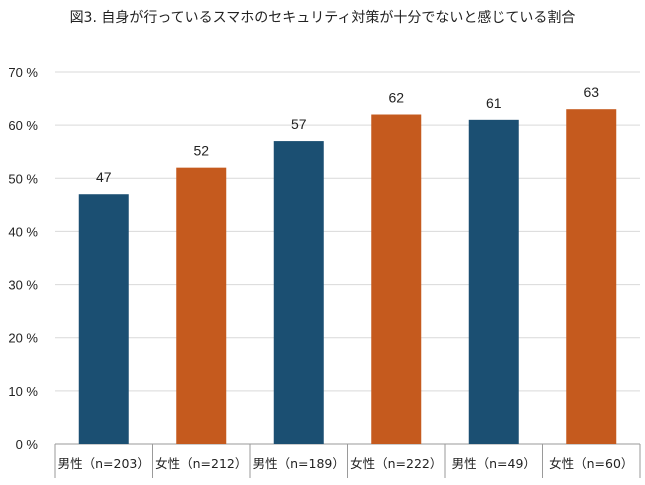 The height and width of the screenshot is (485, 645). What do you see at coordinates (23, 231) in the screenshot?
I see `y-tick-label: 40 %` at bounding box center [23, 231].